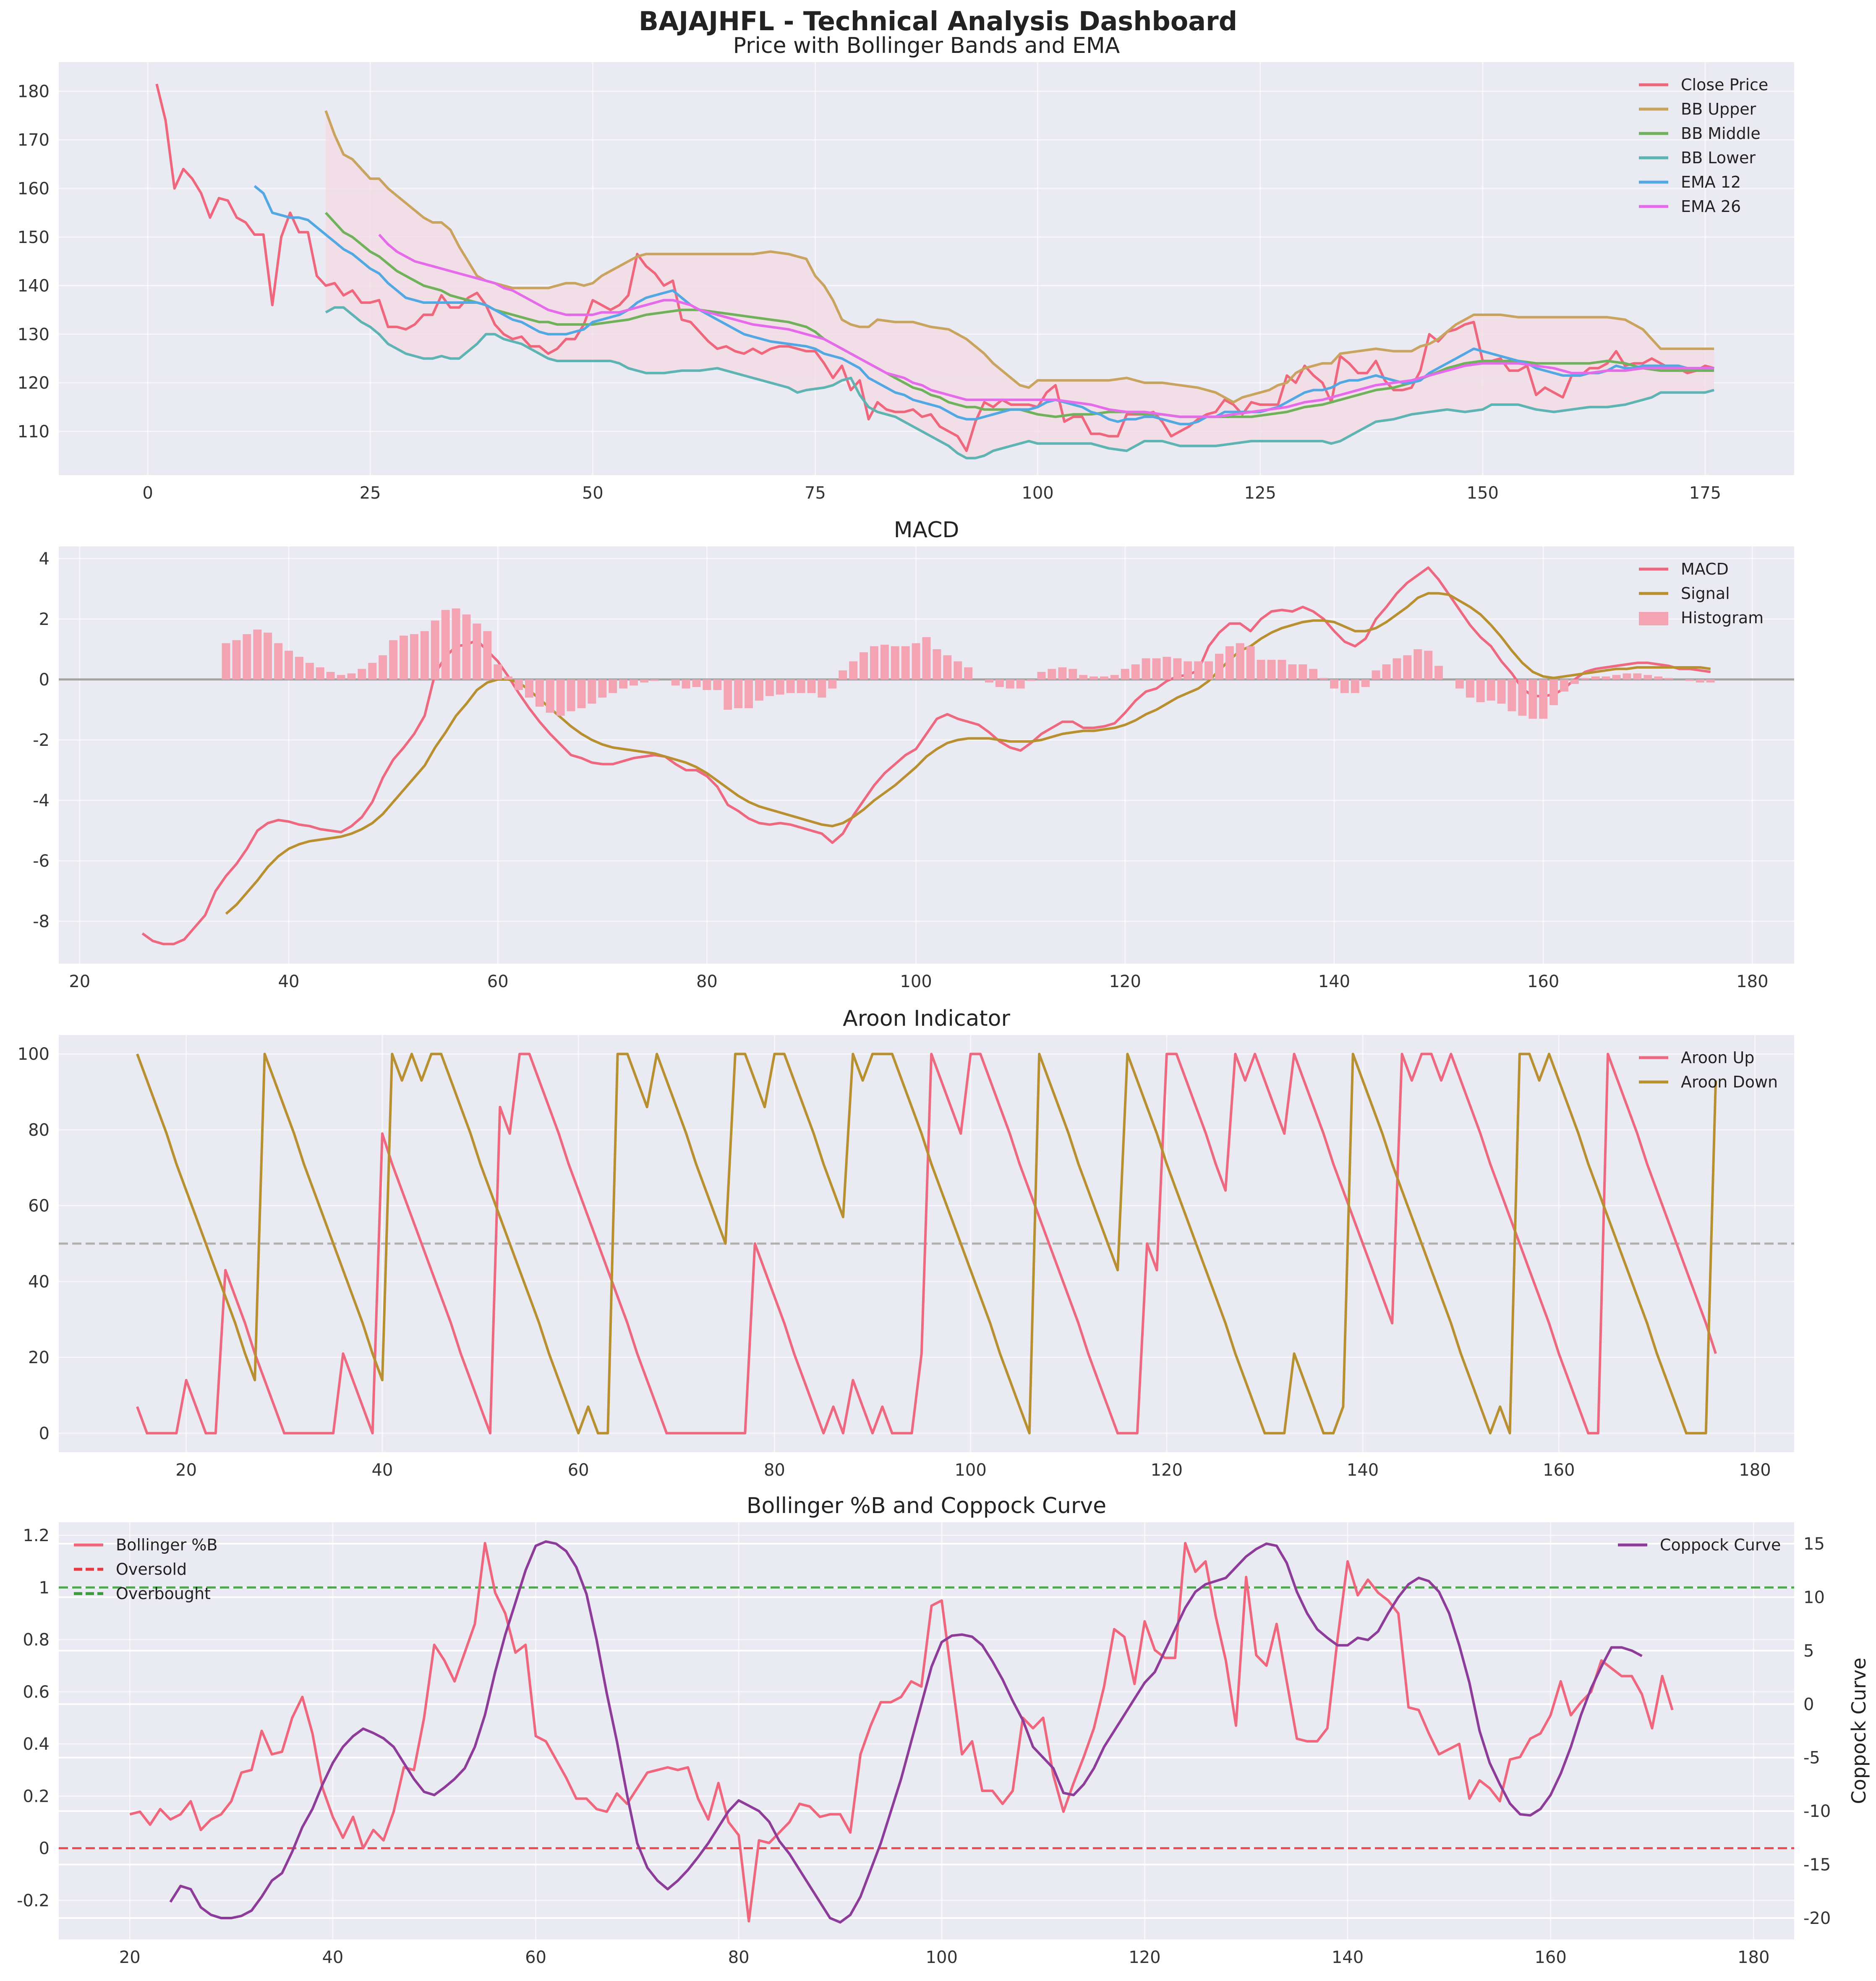 This screenshot has height=1981, width=1876. What do you see at coordinates (1701, 593) in the screenshot?
I see `legend-macd: MACD Signal Histogram` at bounding box center [1701, 593].